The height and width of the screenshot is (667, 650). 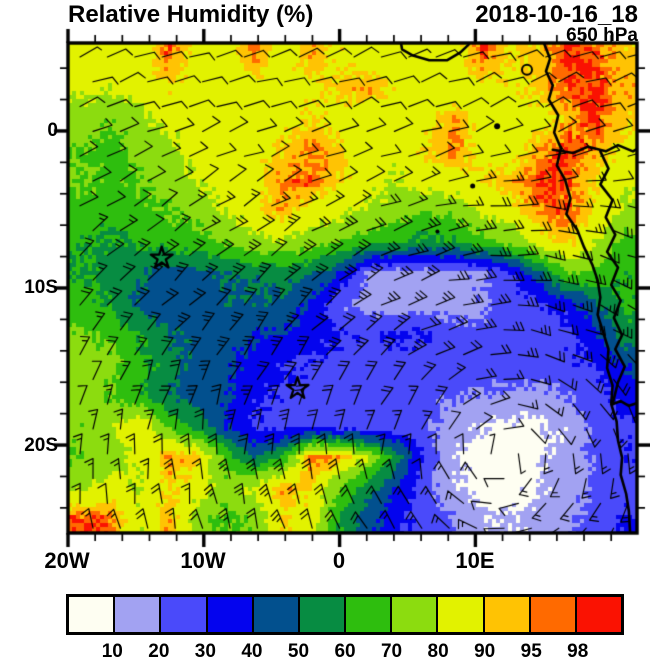 I want to click on datetime-label: 2018-10-16_18, so click(x=556, y=14).